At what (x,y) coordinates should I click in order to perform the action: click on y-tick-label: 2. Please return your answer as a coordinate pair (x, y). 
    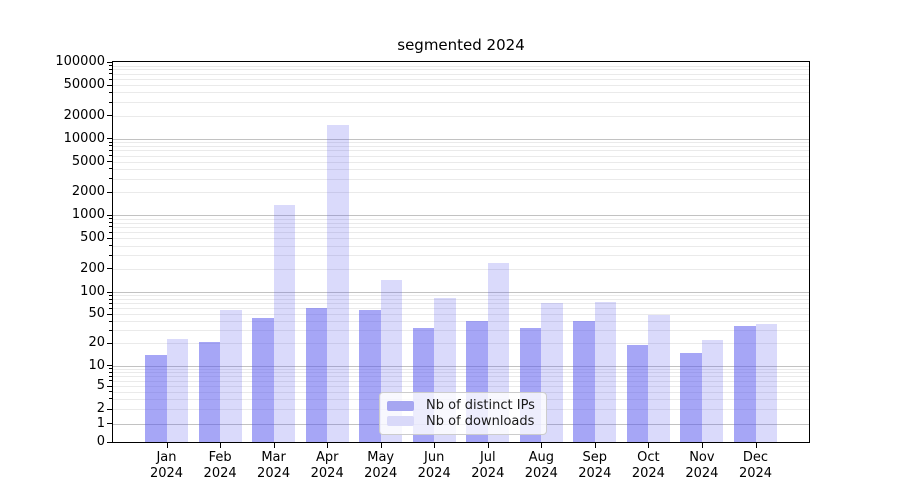
    Looking at the image, I should click on (100, 408).